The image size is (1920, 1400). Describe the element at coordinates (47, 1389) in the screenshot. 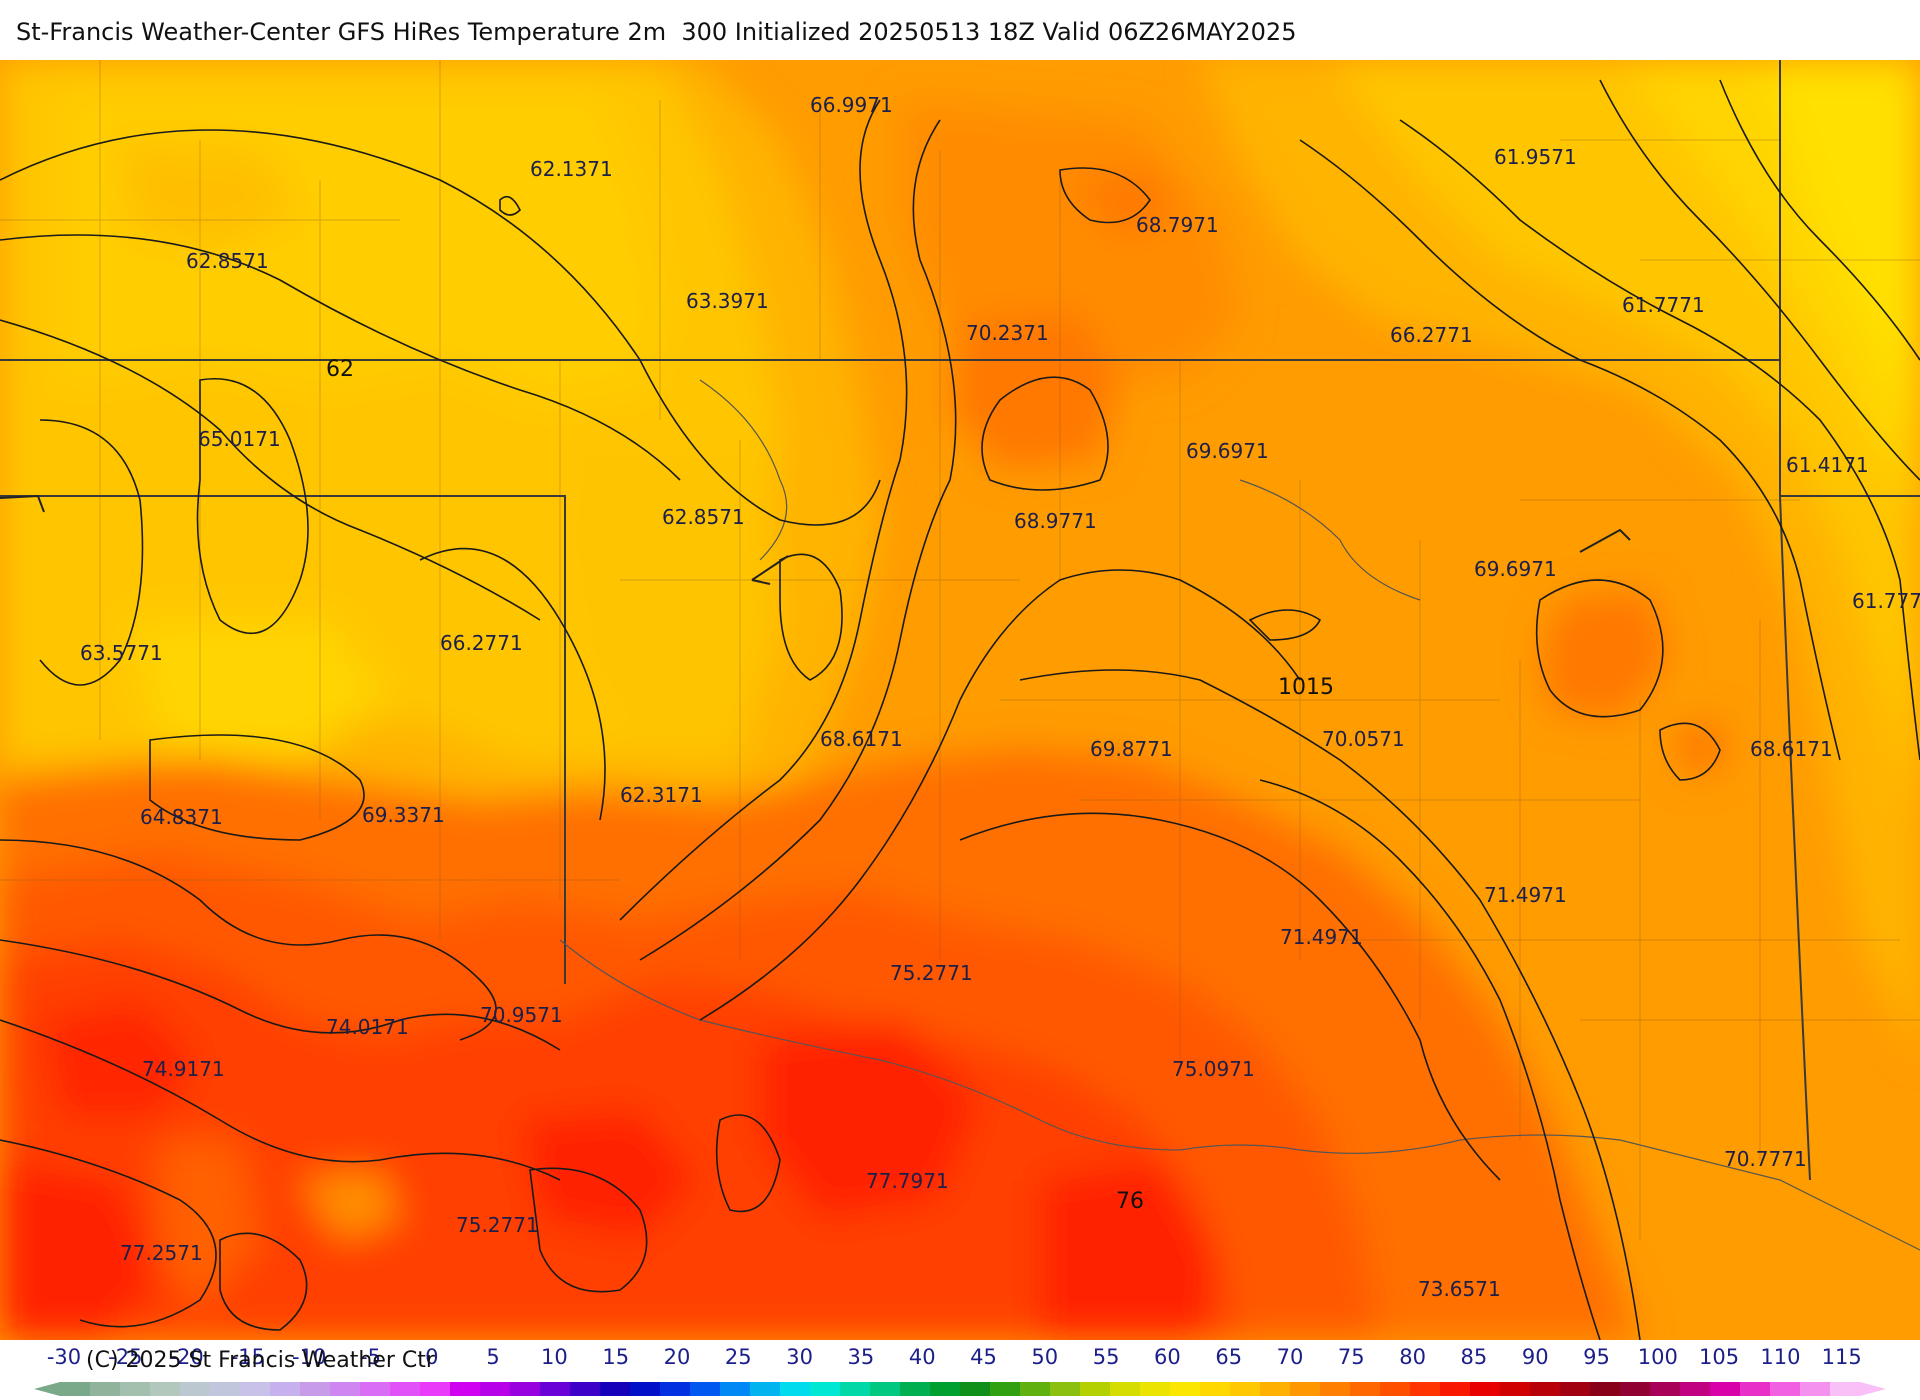

I see `legend-left-arrow` at that location.